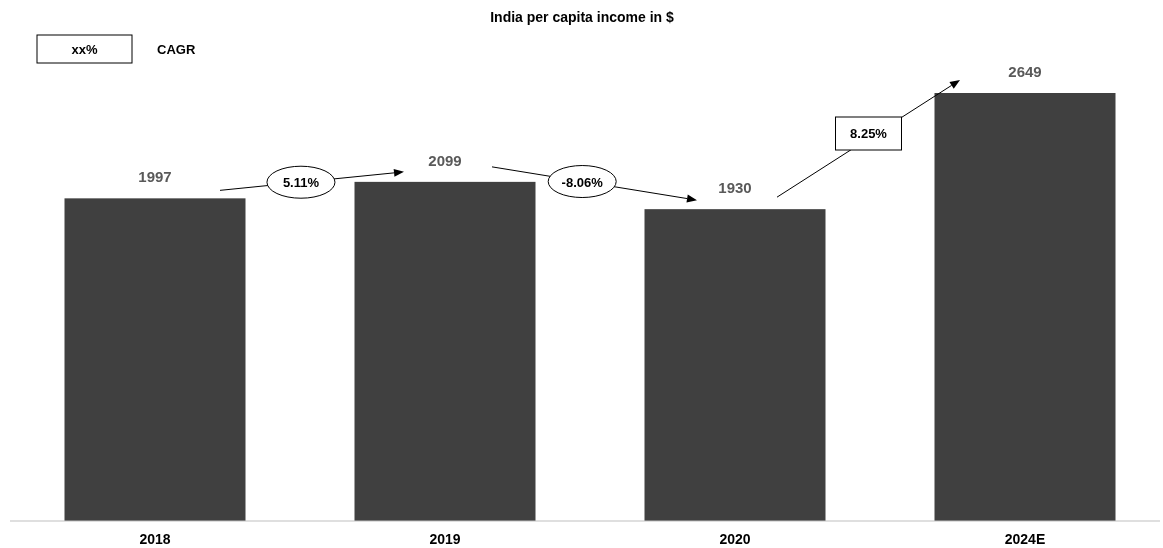 This screenshot has height=548, width=1163. Describe the element at coordinates (869, 133) in the screenshot. I see `annotation: 8.25%` at that location.